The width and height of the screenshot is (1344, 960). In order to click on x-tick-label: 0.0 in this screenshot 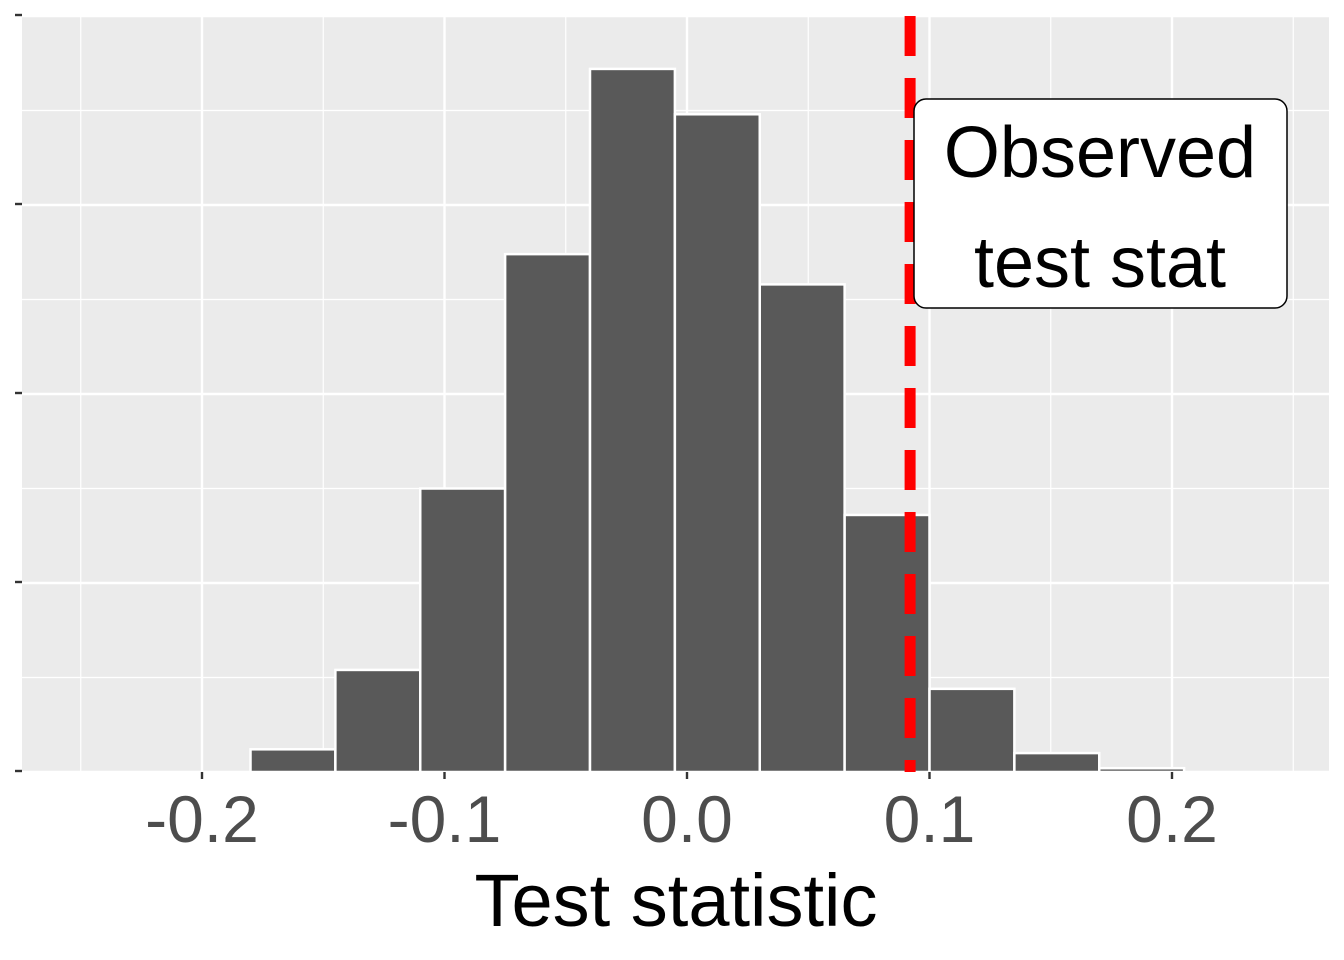, I will do `click(687, 819)`.